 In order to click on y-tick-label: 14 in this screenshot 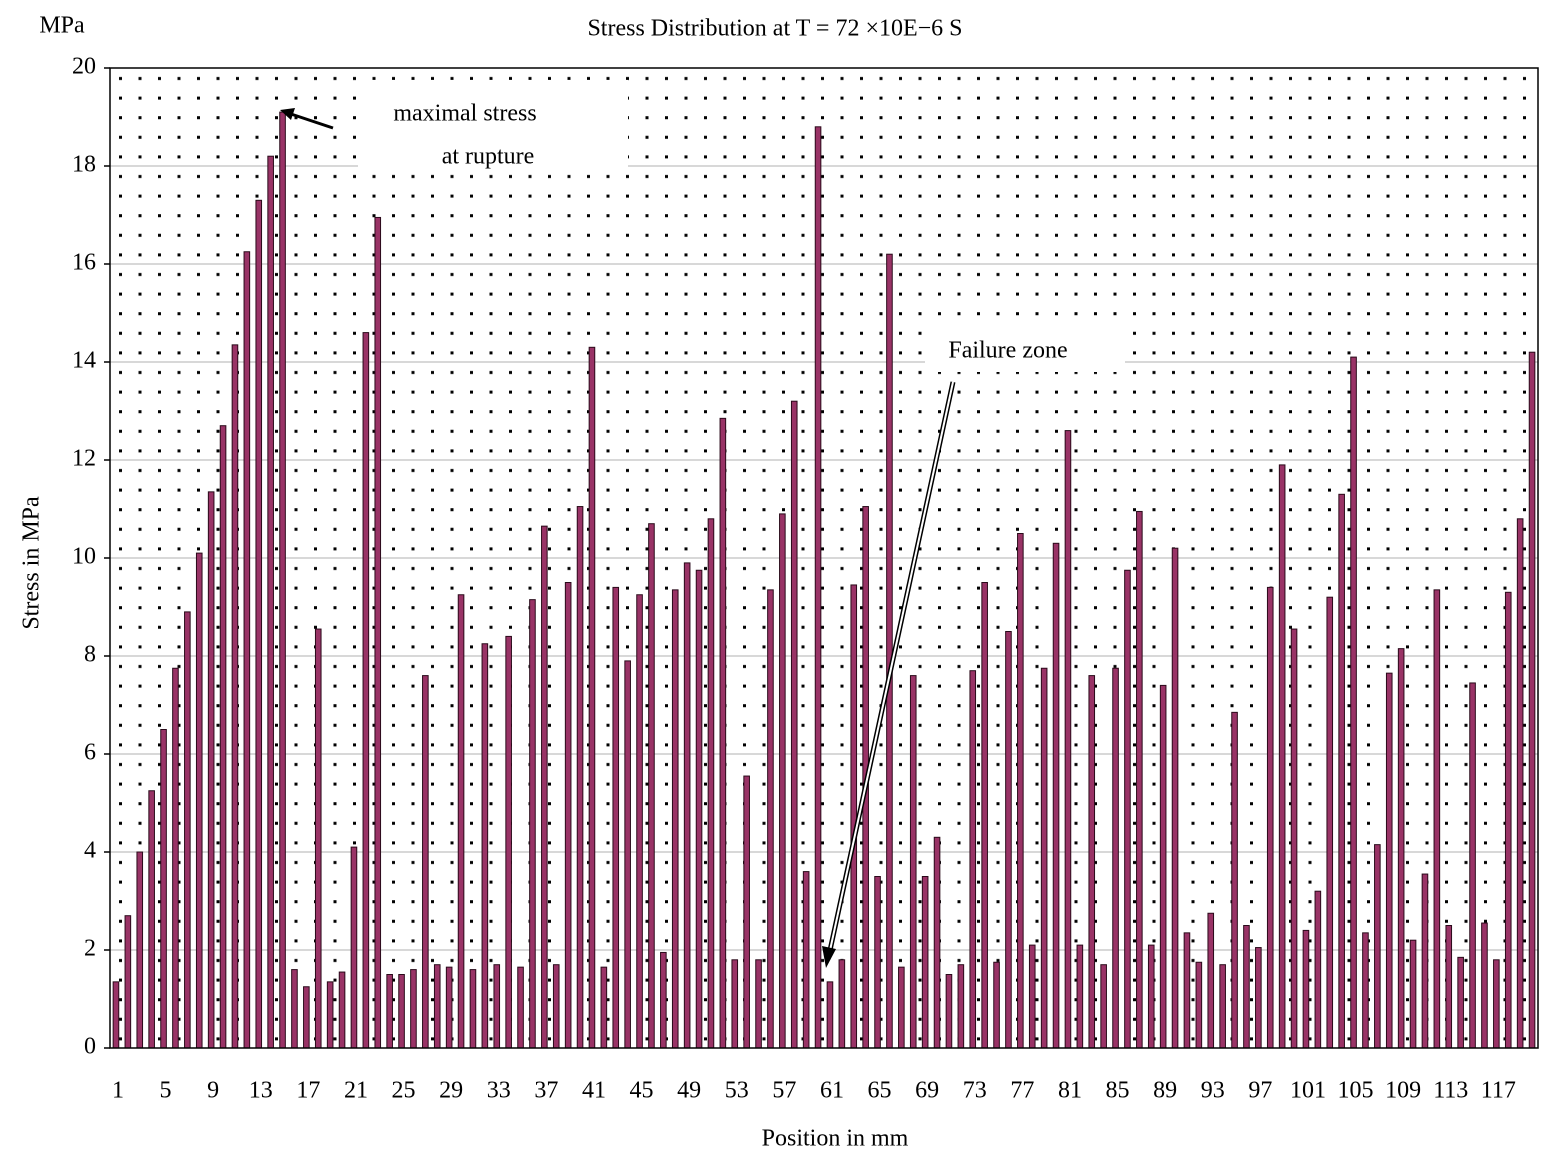, I will do `click(84, 361)`.